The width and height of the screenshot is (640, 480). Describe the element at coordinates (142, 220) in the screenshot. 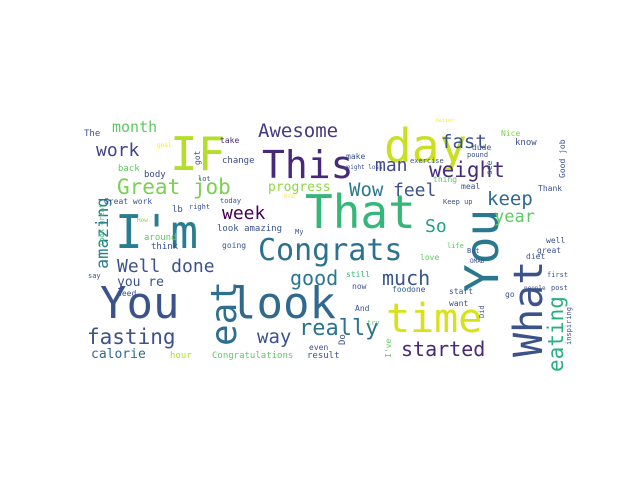

I see `word-How: How` at that location.